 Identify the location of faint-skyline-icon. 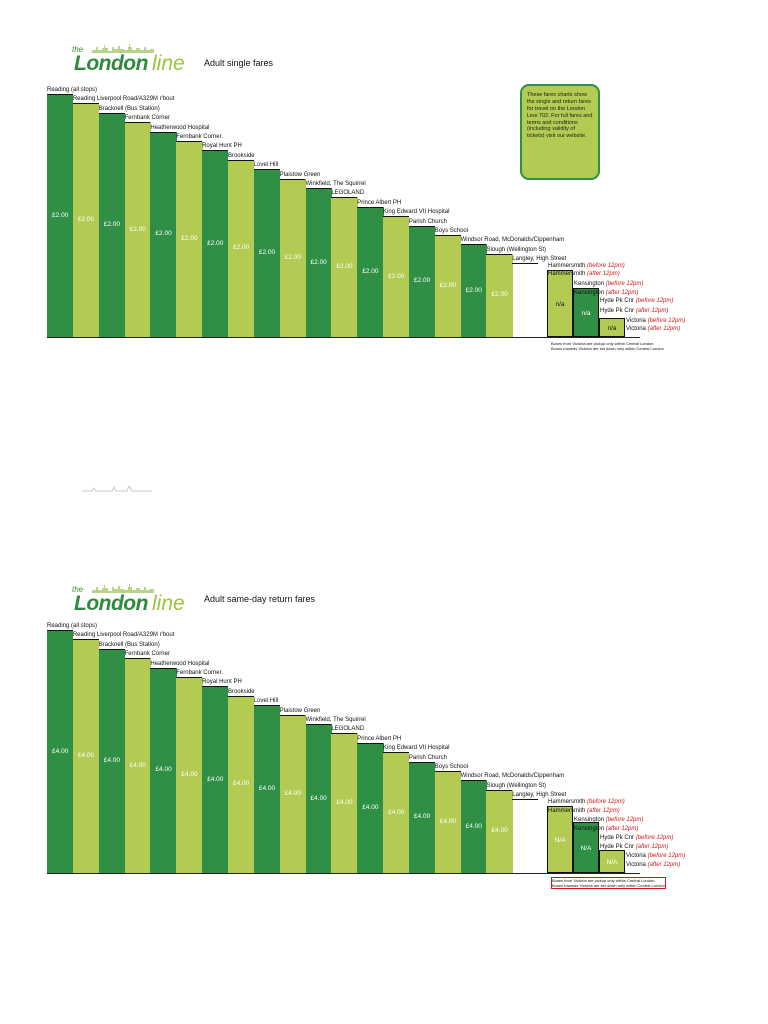
(117, 488).